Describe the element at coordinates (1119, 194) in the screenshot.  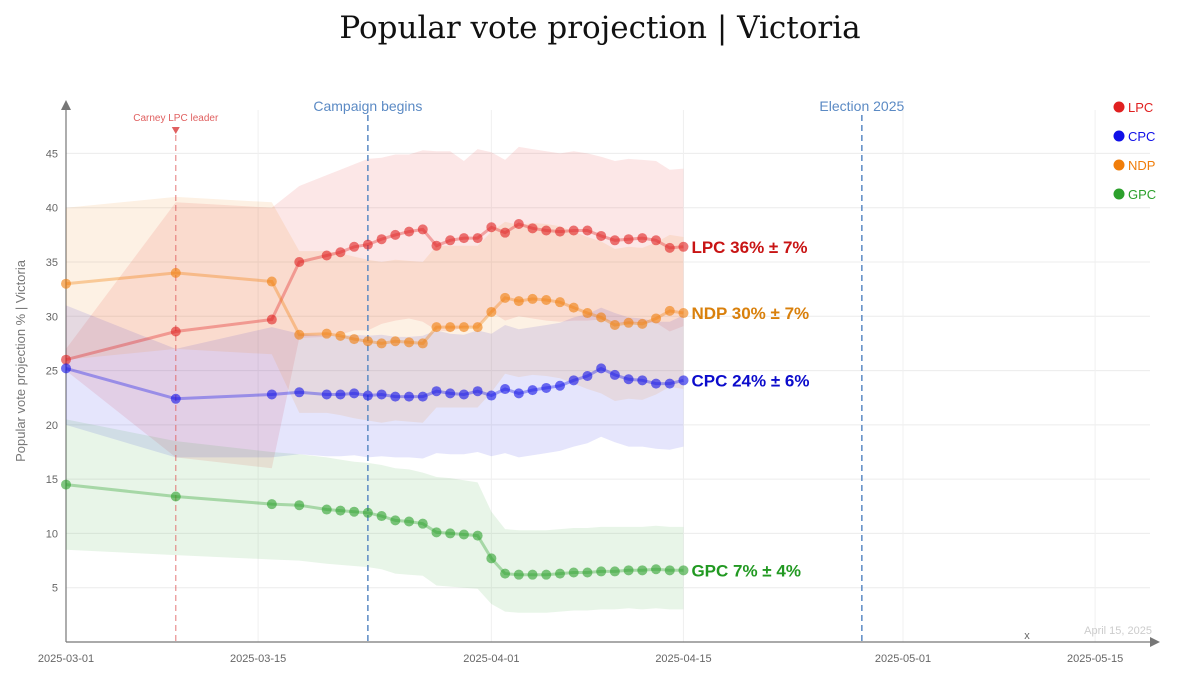
I see `legend-gpc-swatch-icon` at that location.